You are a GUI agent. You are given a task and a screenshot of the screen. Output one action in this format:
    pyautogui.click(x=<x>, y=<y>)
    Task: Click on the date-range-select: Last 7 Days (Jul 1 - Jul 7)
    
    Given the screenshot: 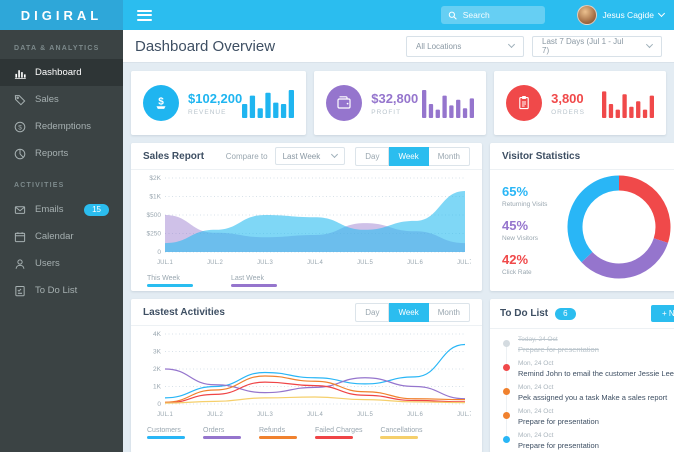 What is the action you would take?
    pyautogui.click(x=597, y=46)
    